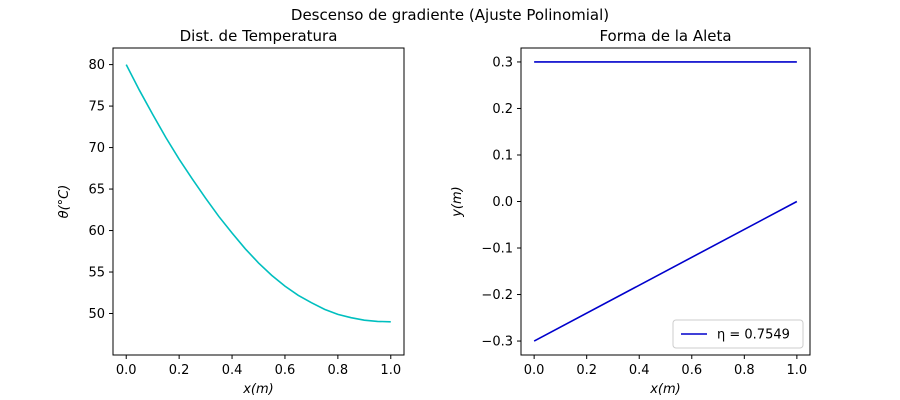  What do you see at coordinates (502, 155) in the screenshot?
I see `y-tick-label: 0.1` at bounding box center [502, 155].